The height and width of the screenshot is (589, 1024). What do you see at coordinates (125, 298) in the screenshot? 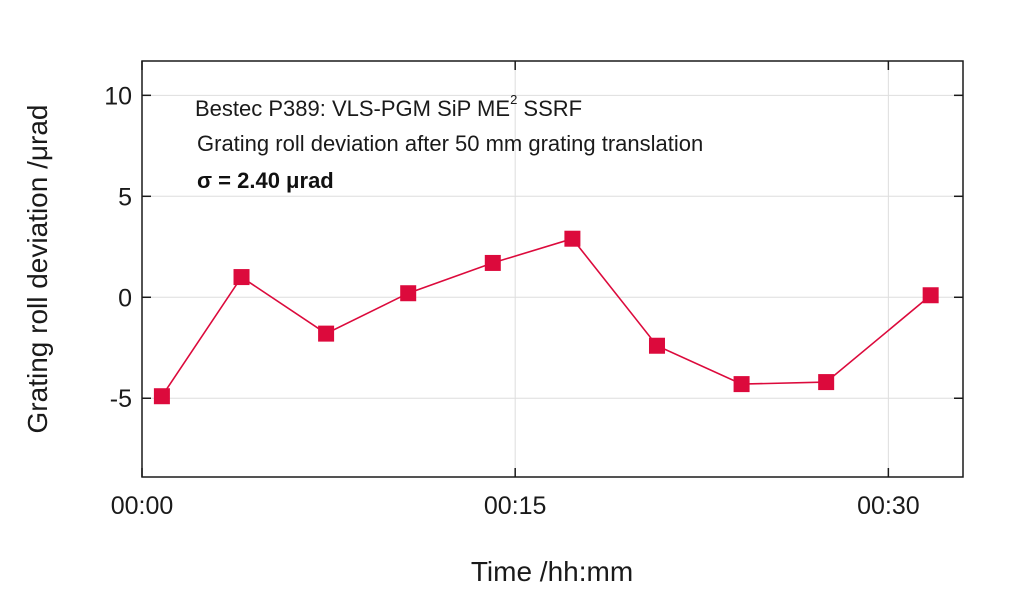
I see `y-tick-label: 0` at bounding box center [125, 298].